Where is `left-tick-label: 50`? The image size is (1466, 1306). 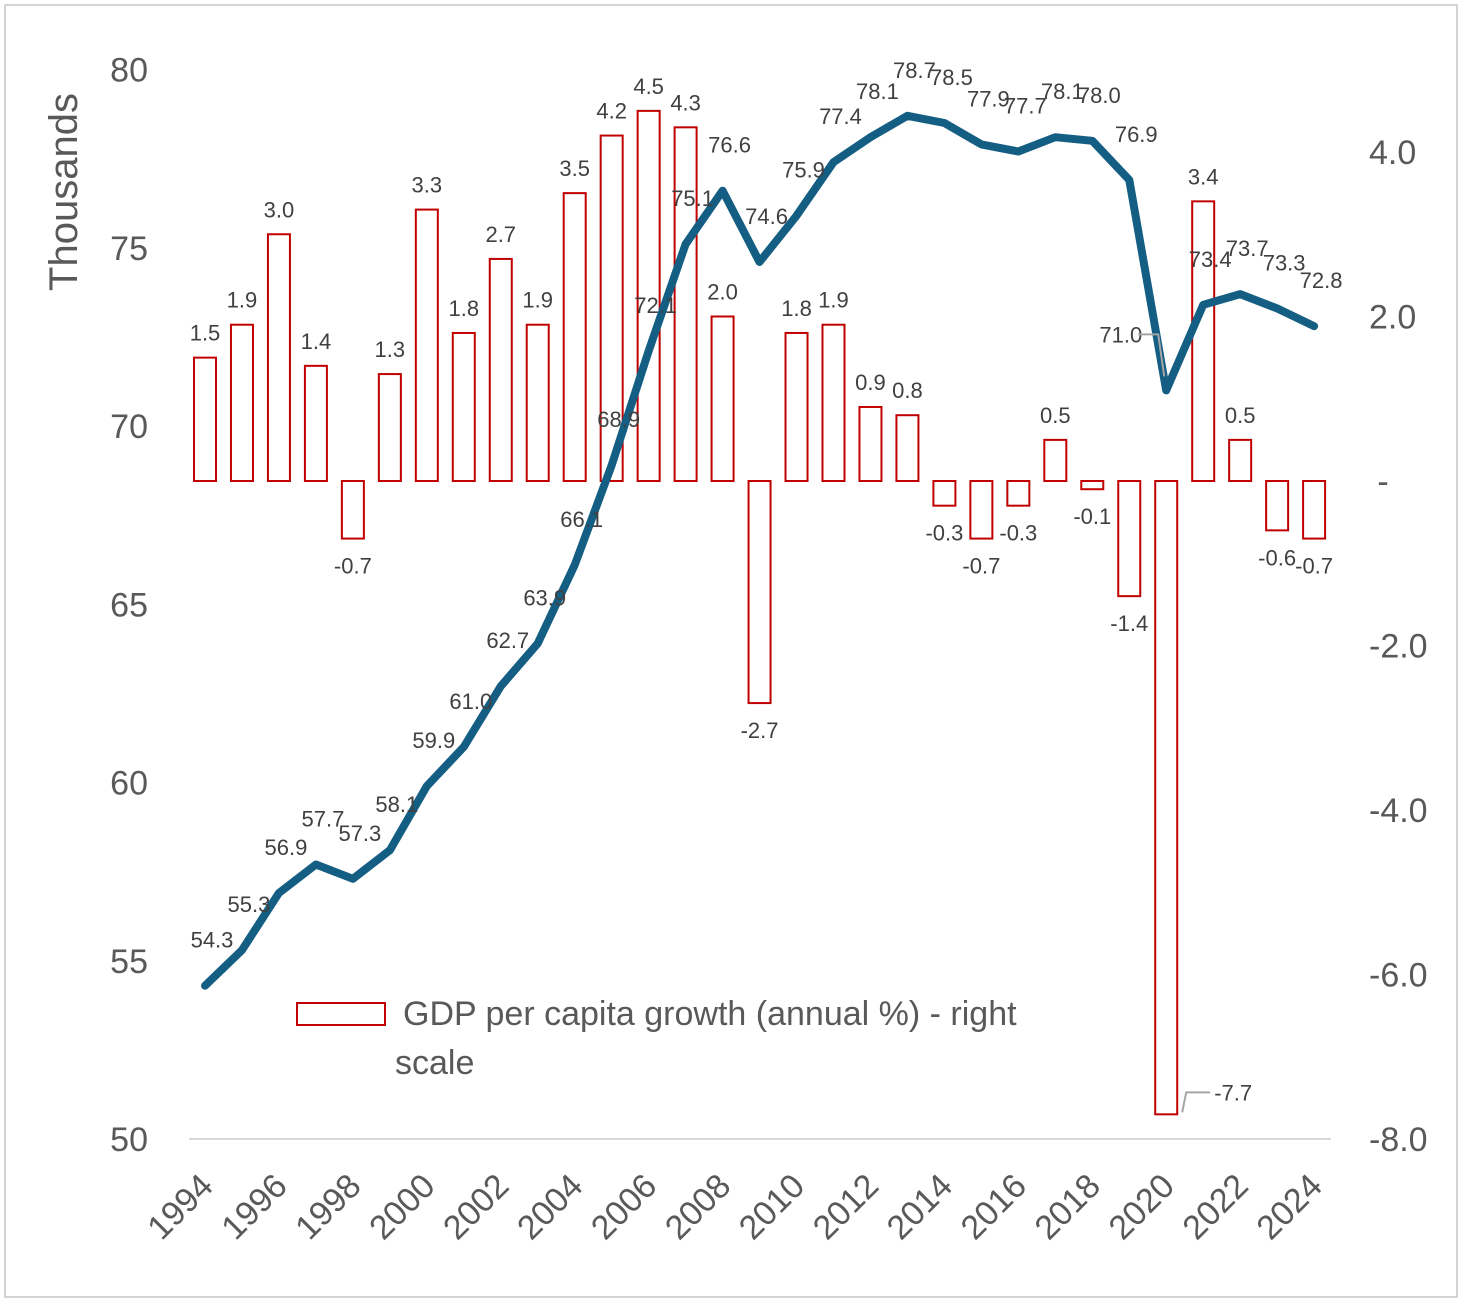
left-tick-label: 50 is located at coordinates (129, 1140).